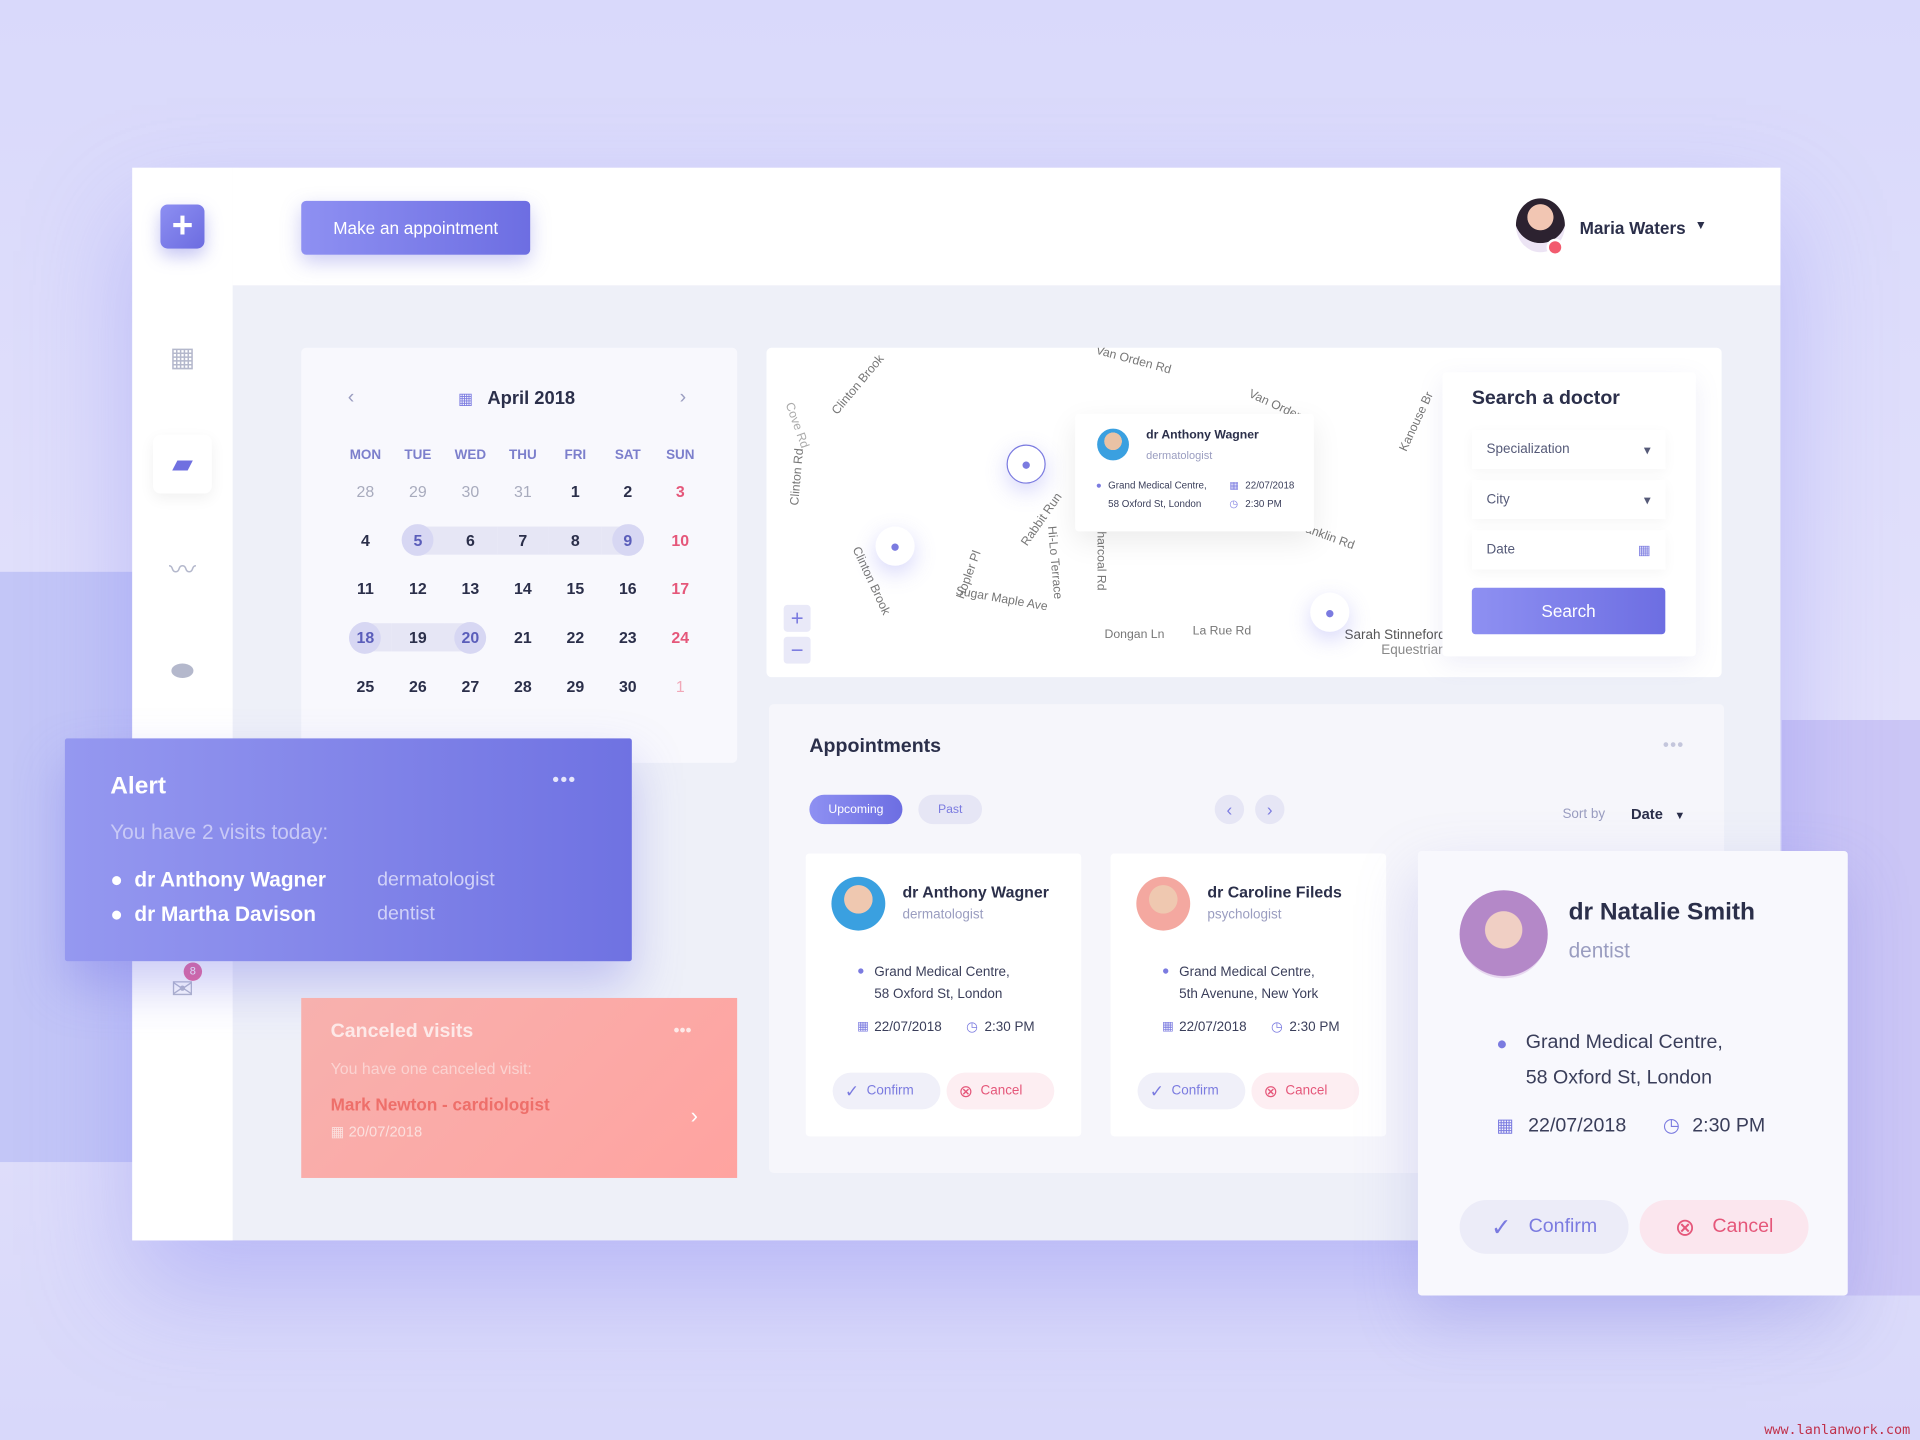 The width and height of the screenshot is (1920, 1440). What do you see at coordinates (575, 637) in the screenshot?
I see `calendar-day: 22` at bounding box center [575, 637].